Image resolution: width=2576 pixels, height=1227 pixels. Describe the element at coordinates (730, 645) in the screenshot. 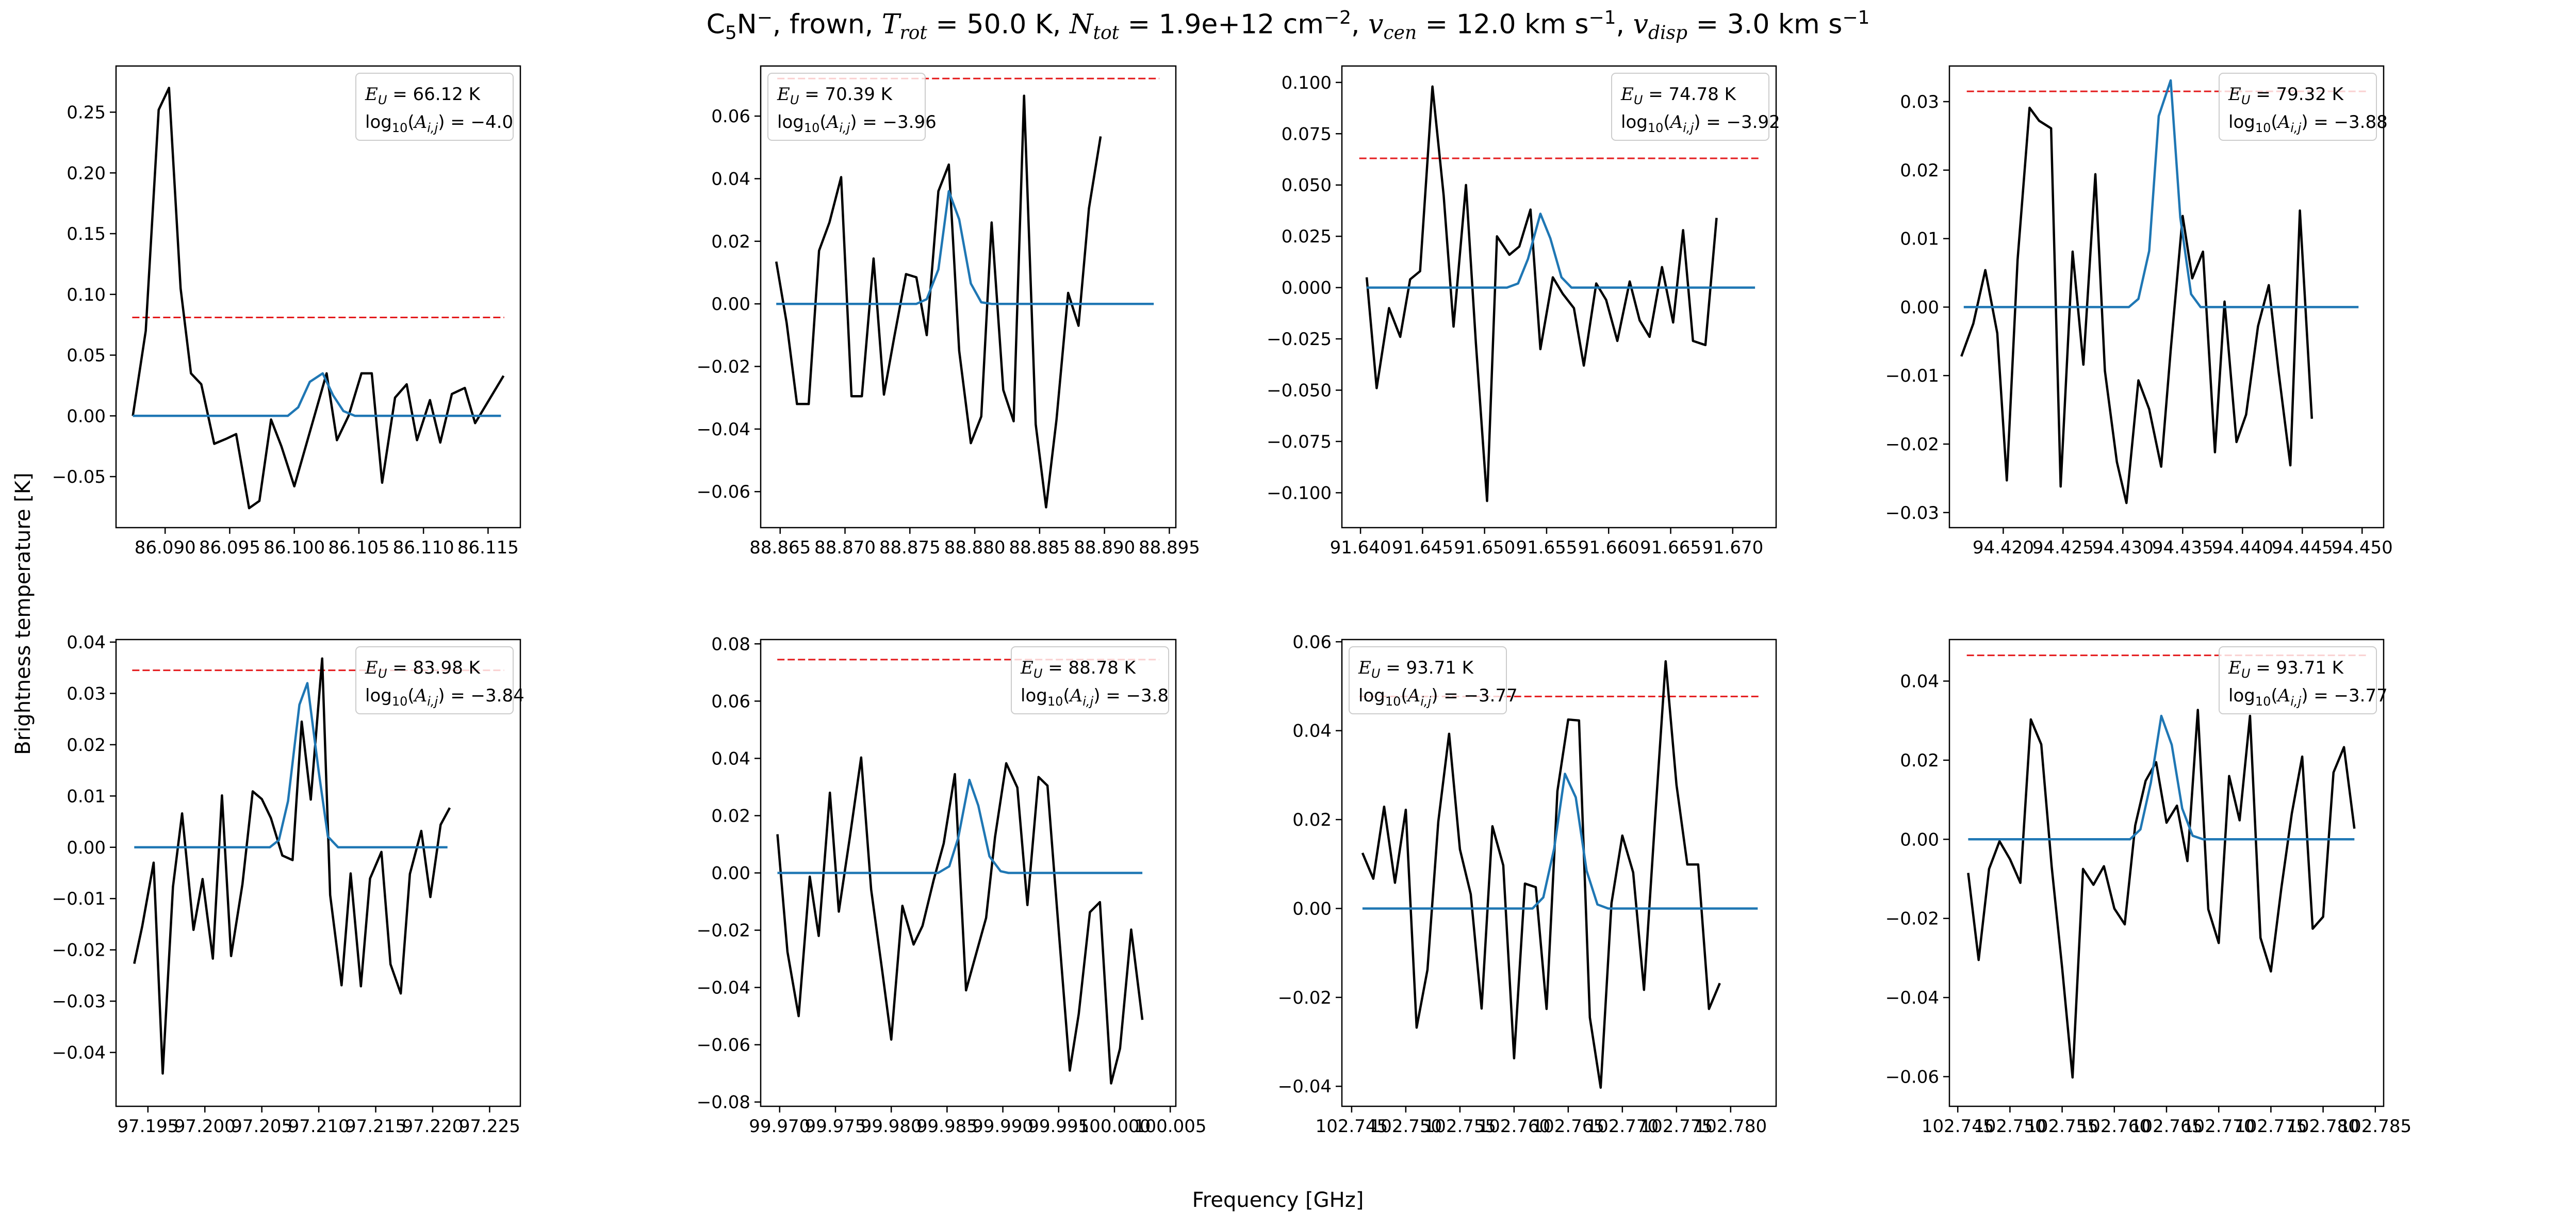

I see `y-tick-label: 0.08` at that location.